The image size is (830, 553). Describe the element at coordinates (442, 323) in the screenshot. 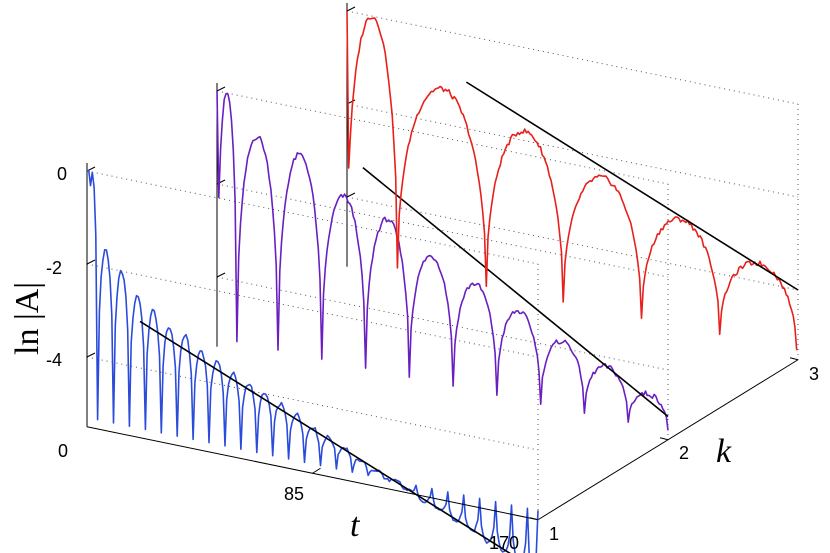

I see `plane-low-line-k2` at that location.